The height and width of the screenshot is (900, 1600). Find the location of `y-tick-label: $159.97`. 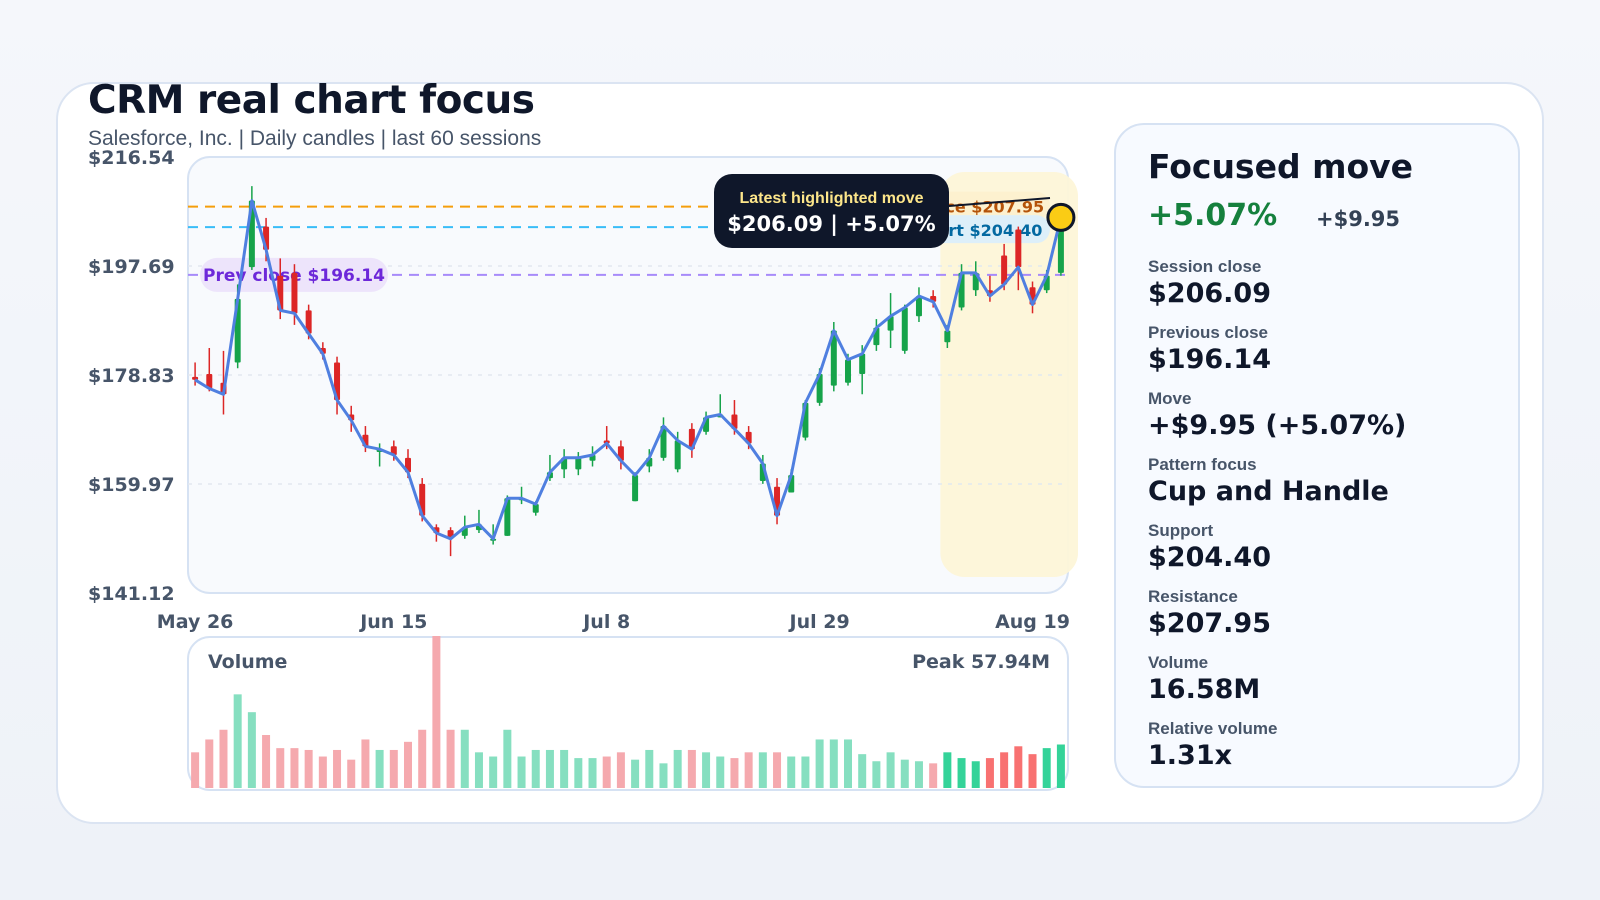

y-tick-label: $159.97 is located at coordinates (131, 485).